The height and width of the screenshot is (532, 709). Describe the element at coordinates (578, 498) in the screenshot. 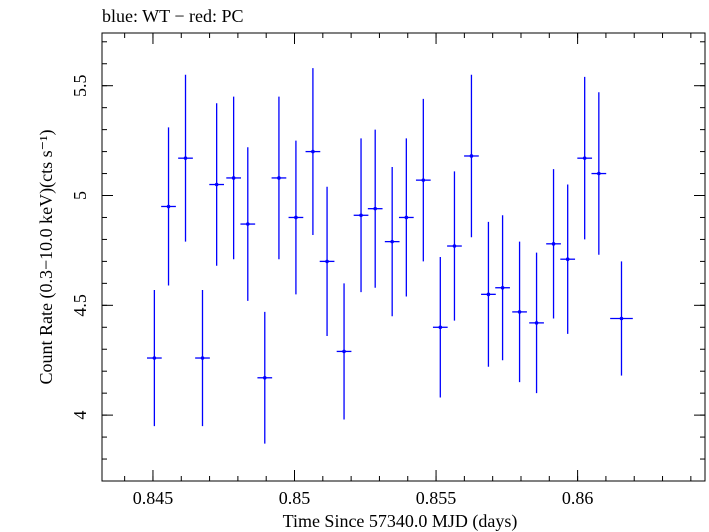

I see `x-tick-label: 0.86` at that location.